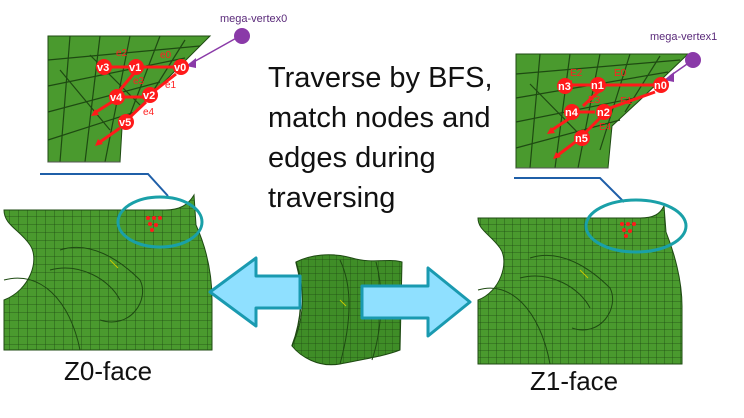  I want to click on right-node-n1-label: n1, so click(597, 86).